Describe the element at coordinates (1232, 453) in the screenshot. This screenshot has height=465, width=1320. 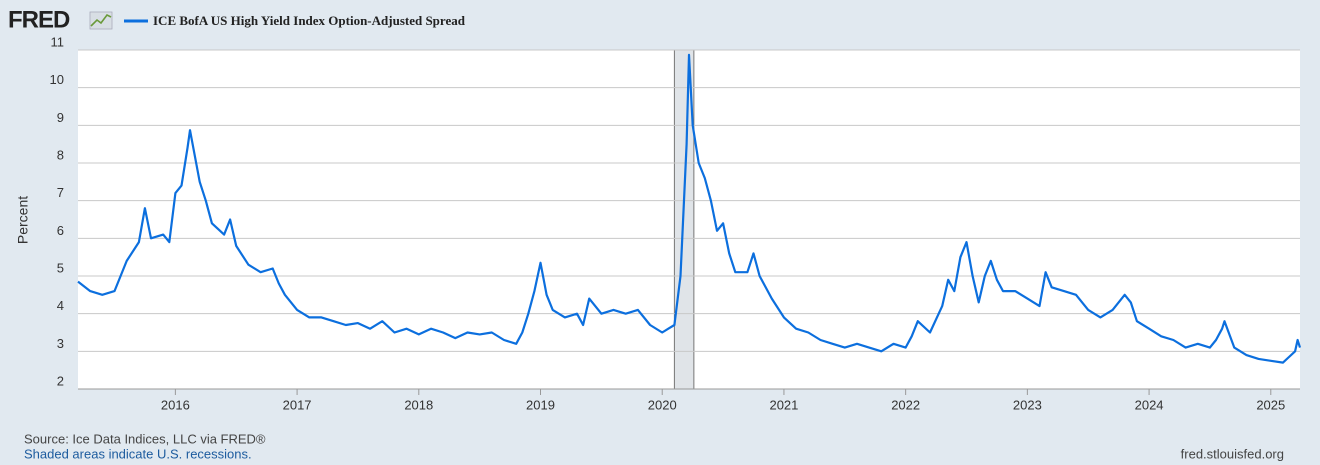
I see `url: fred.stlouisfed.org` at that location.